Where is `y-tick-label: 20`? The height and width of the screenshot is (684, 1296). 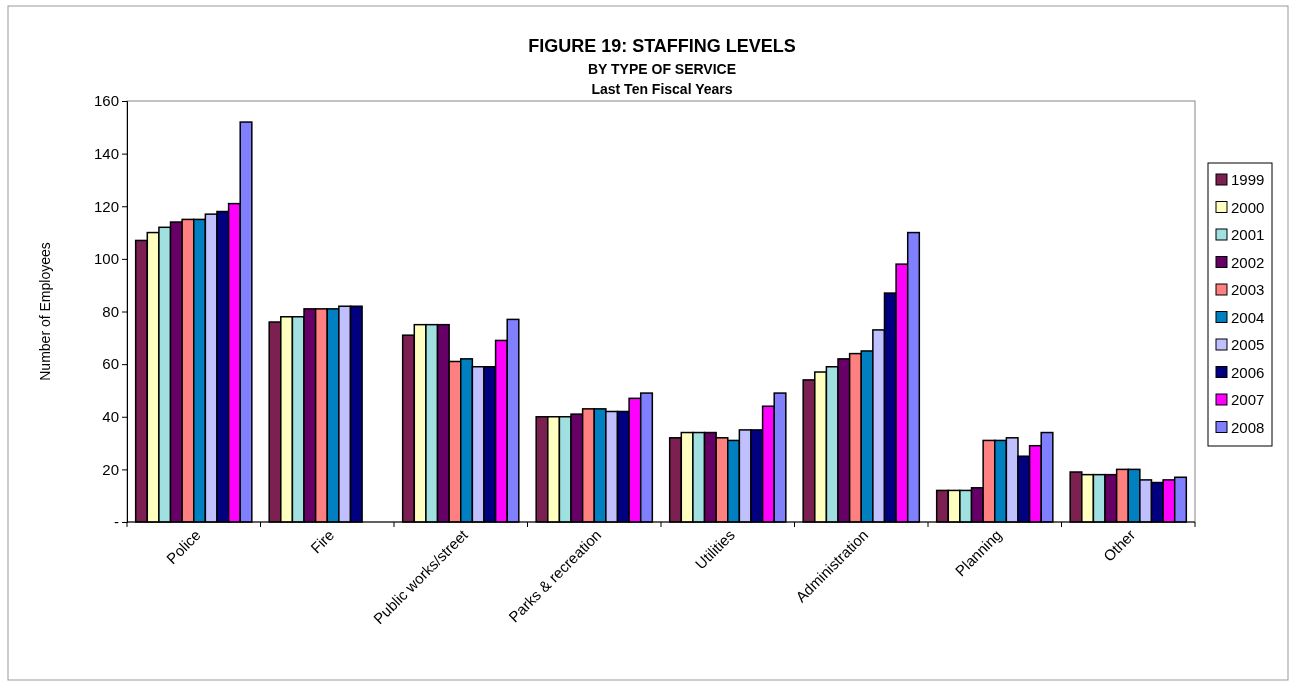
y-tick-label: 20 is located at coordinates (110, 469).